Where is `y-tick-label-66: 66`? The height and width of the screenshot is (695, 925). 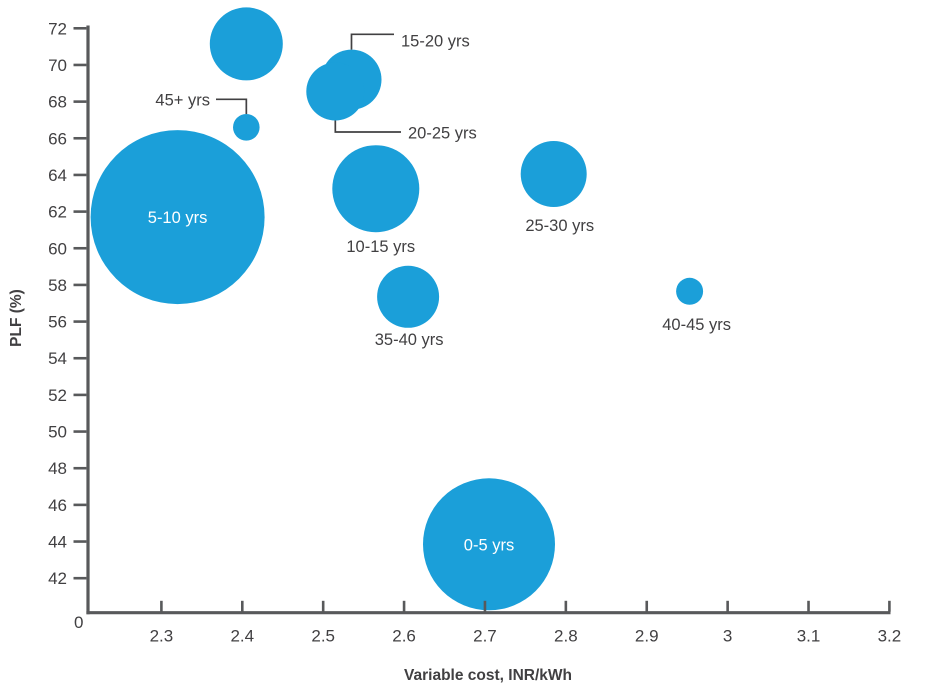
y-tick-label-66: 66 is located at coordinates (57, 138).